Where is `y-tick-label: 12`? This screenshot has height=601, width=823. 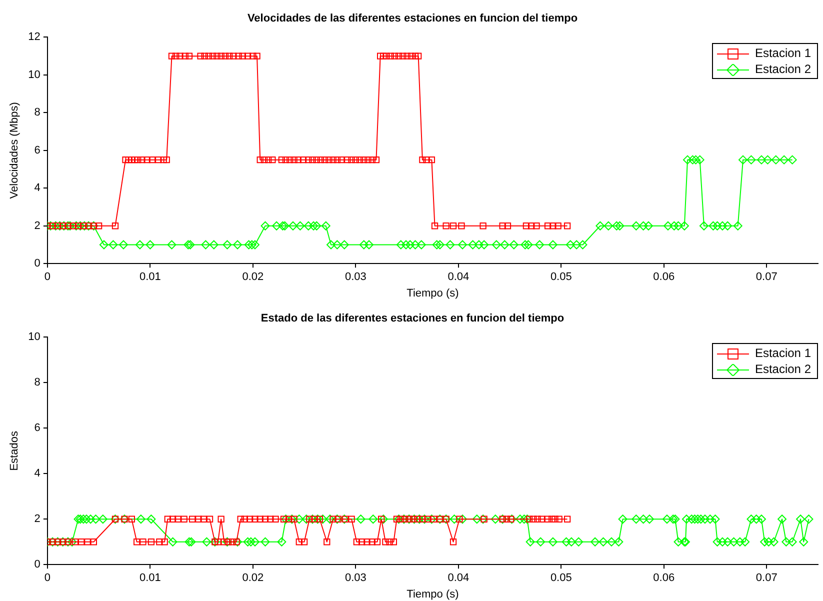
y-tick-label: 12 is located at coordinates (34, 37).